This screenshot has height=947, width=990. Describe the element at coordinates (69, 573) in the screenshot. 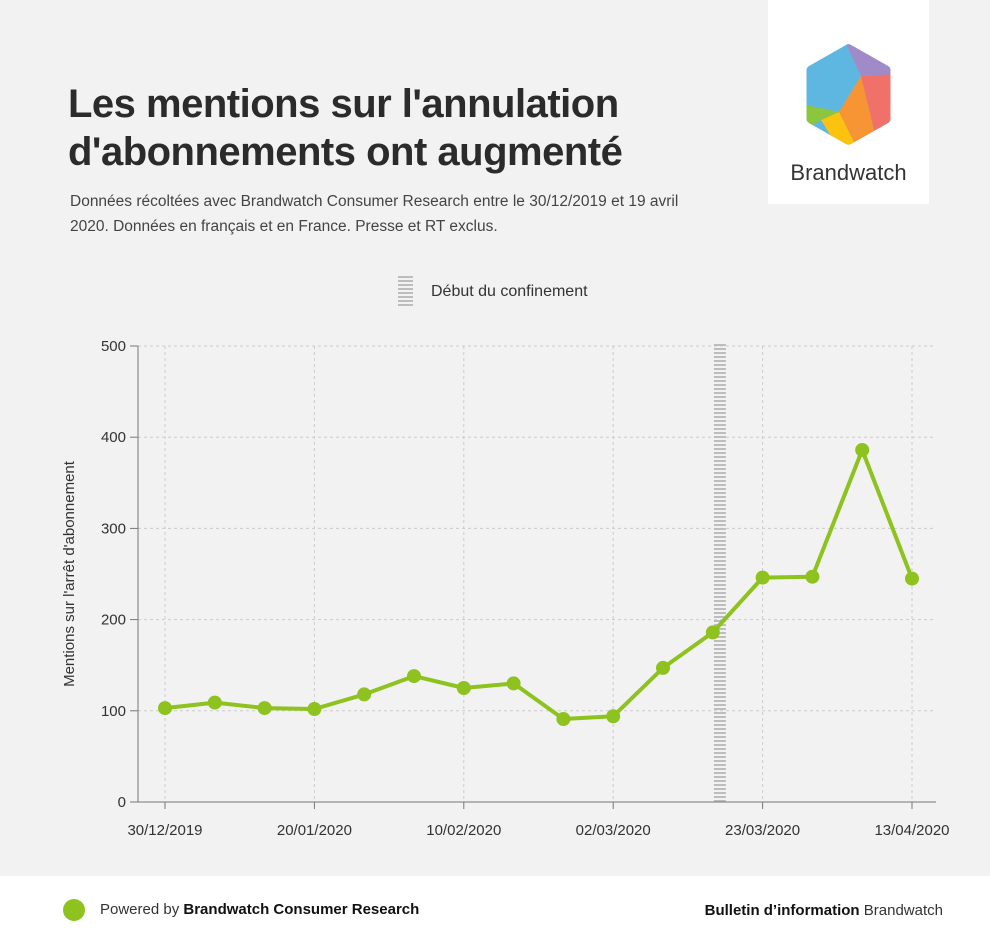

I see `y-axis-label: Mentions sur l'arrêt d'abonnement` at that location.